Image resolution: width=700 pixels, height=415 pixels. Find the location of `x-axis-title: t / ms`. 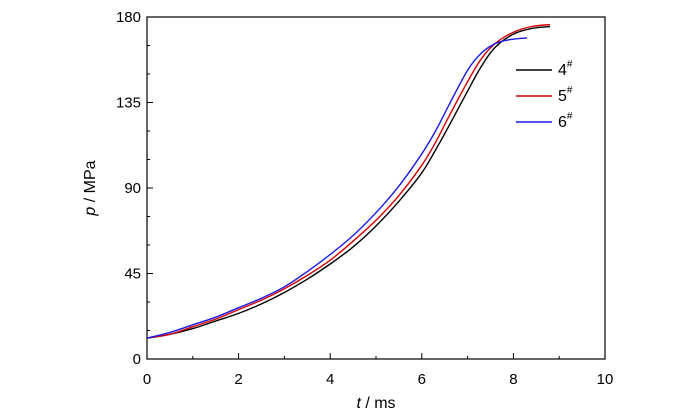

x-axis-title: t / ms is located at coordinates (375, 403).